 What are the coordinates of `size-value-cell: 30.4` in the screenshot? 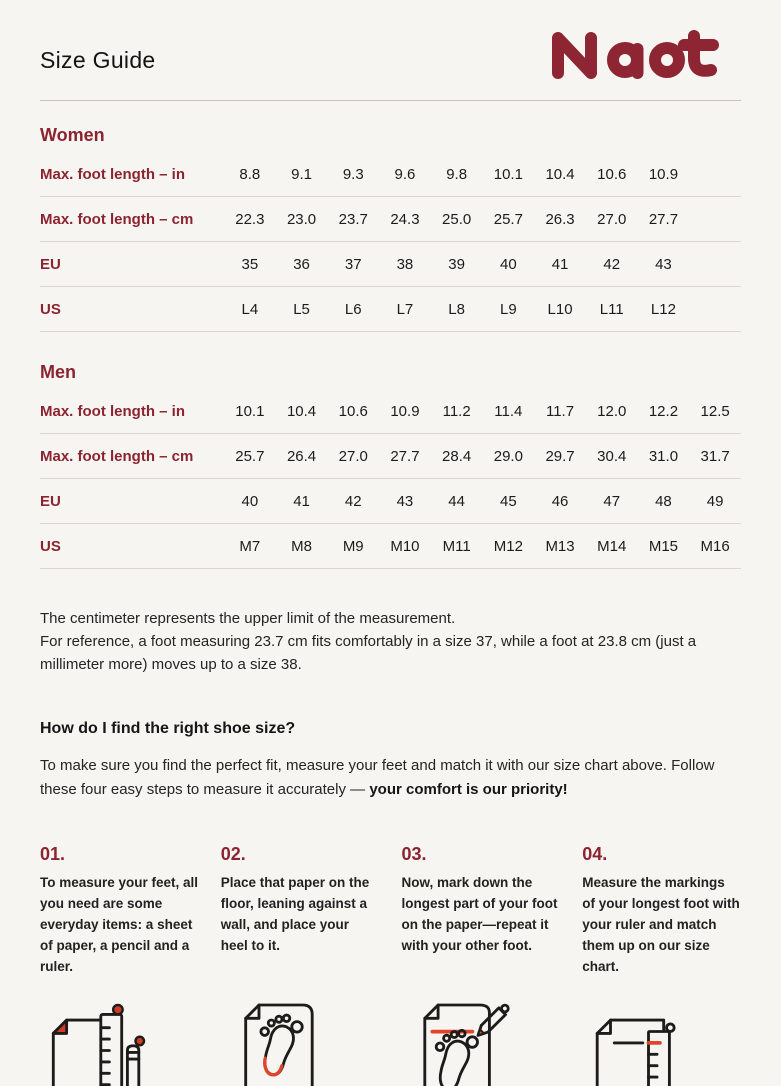 It's located at (612, 456).